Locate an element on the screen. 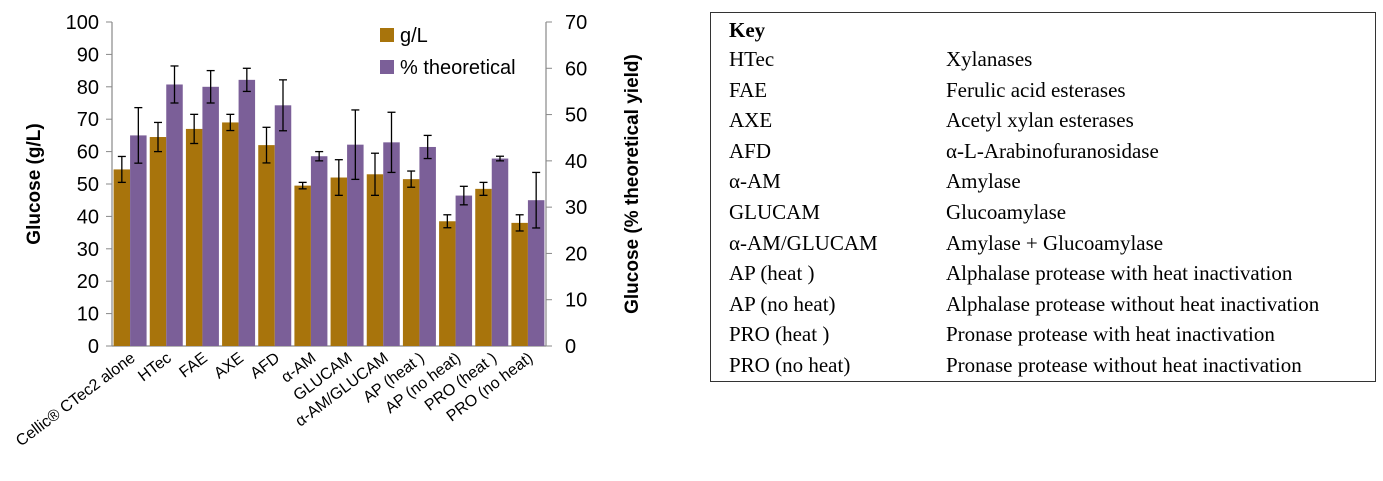 The height and width of the screenshot is (481, 1383). right-tick-label: 20 is located at coordinates (576, 254).